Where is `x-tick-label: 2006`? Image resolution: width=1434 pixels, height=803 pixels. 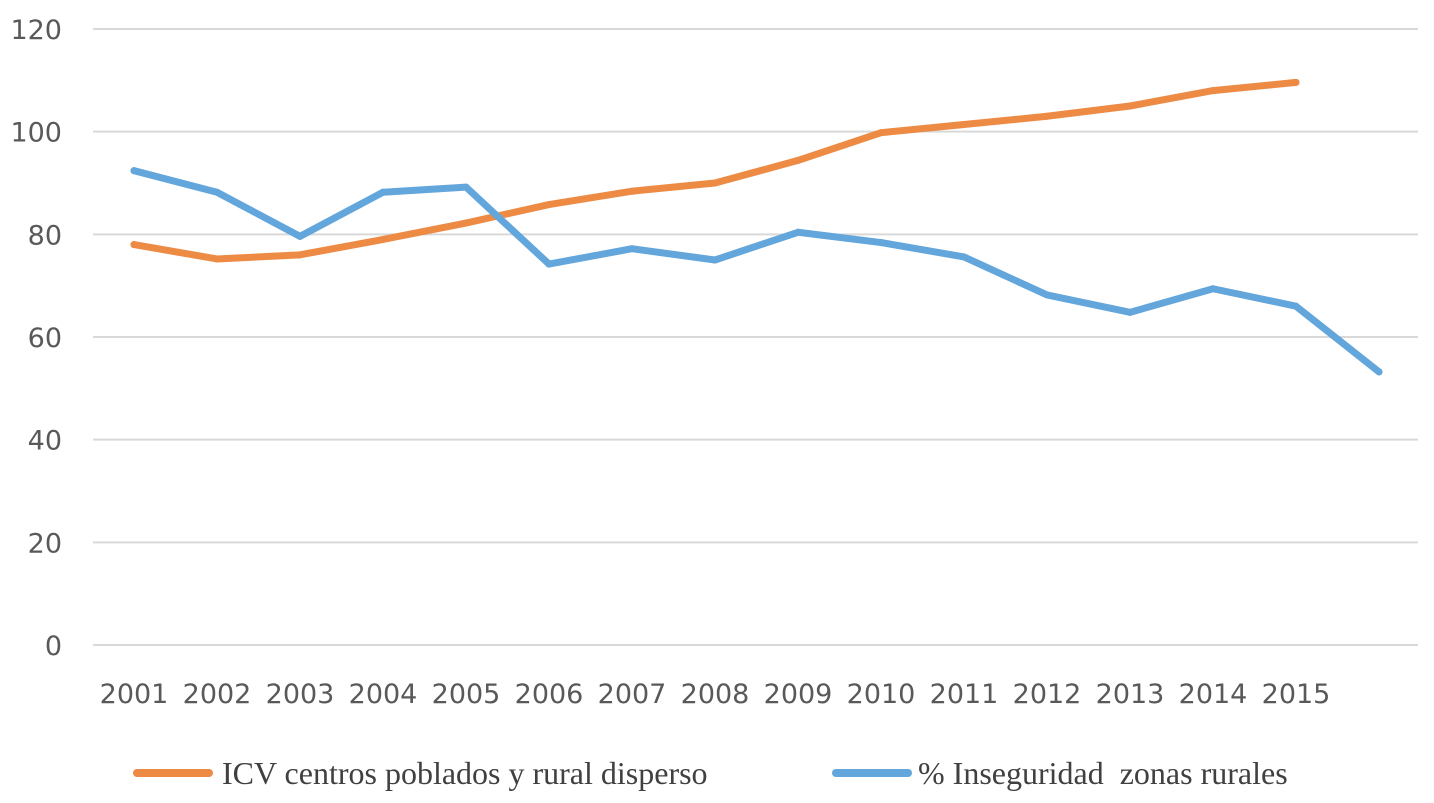
x-tick-label: 2006 is located at coordinates (549, 694).